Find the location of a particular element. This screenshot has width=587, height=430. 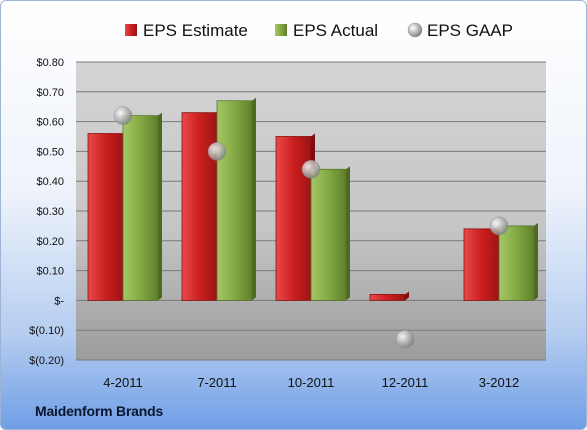

x-tick-label: 12-2011 is located at coordinates (405, 382).